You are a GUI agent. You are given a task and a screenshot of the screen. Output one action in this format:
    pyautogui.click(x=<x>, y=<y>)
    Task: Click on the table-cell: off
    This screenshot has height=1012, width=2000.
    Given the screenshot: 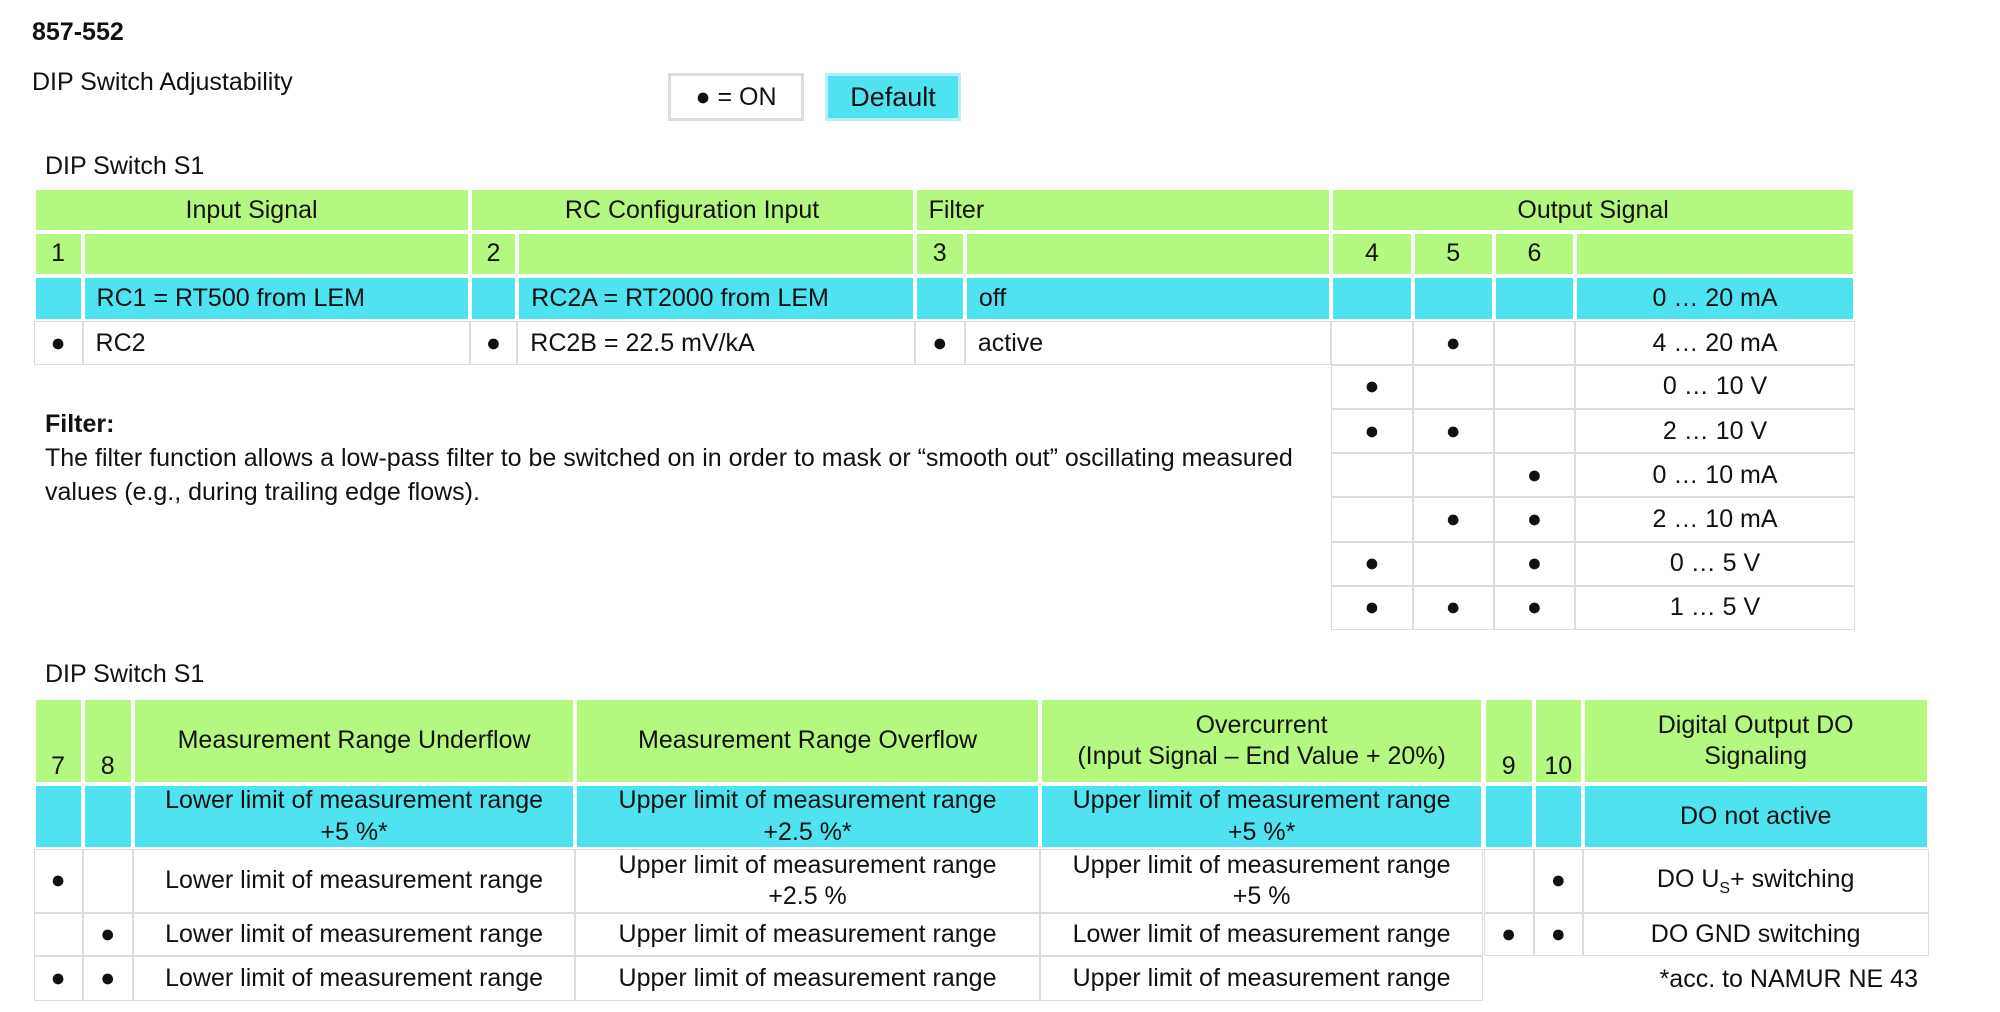 What is the action you would take?
    pyautogui.click(x=1148, y=299)
    